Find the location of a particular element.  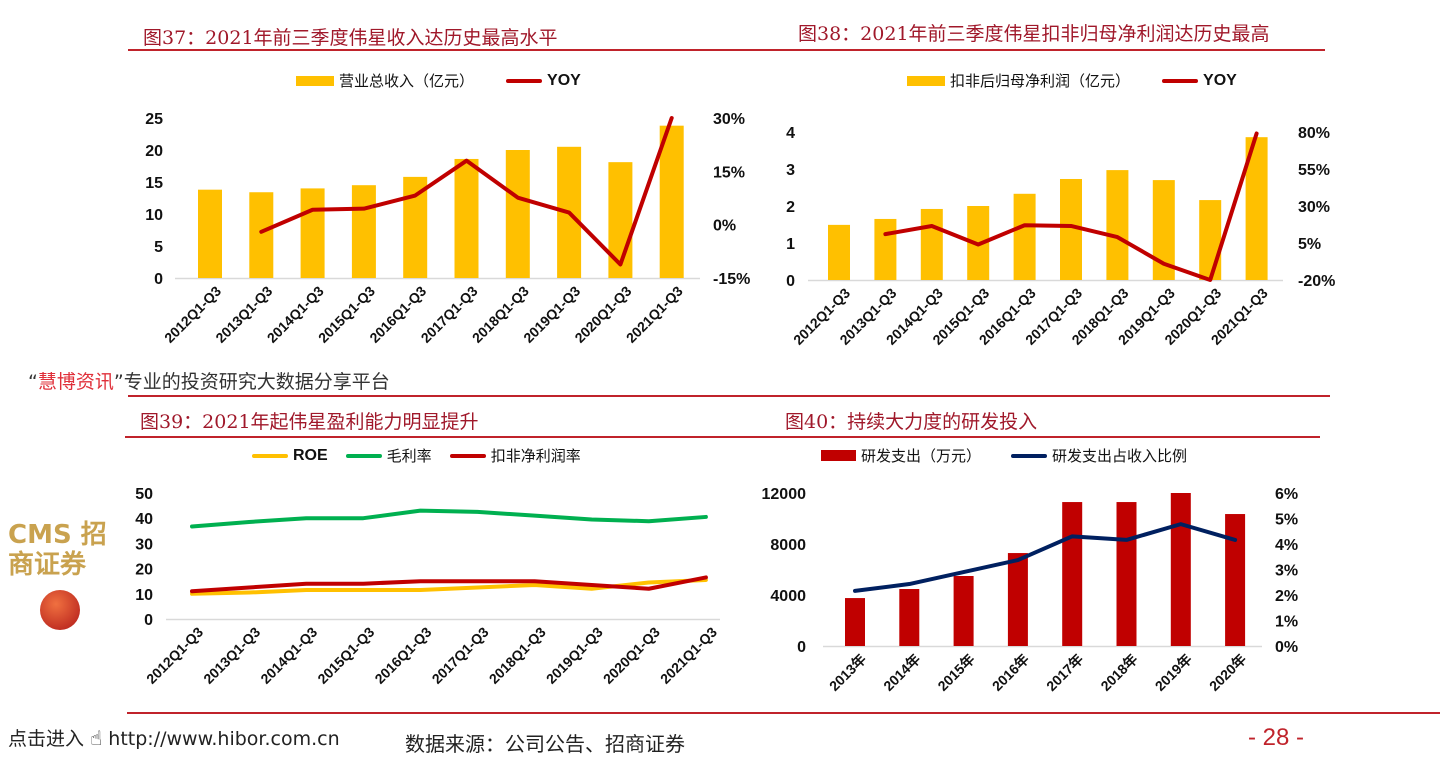

right-axis-tick-label: 4% is located at coordinates (1286, 545).